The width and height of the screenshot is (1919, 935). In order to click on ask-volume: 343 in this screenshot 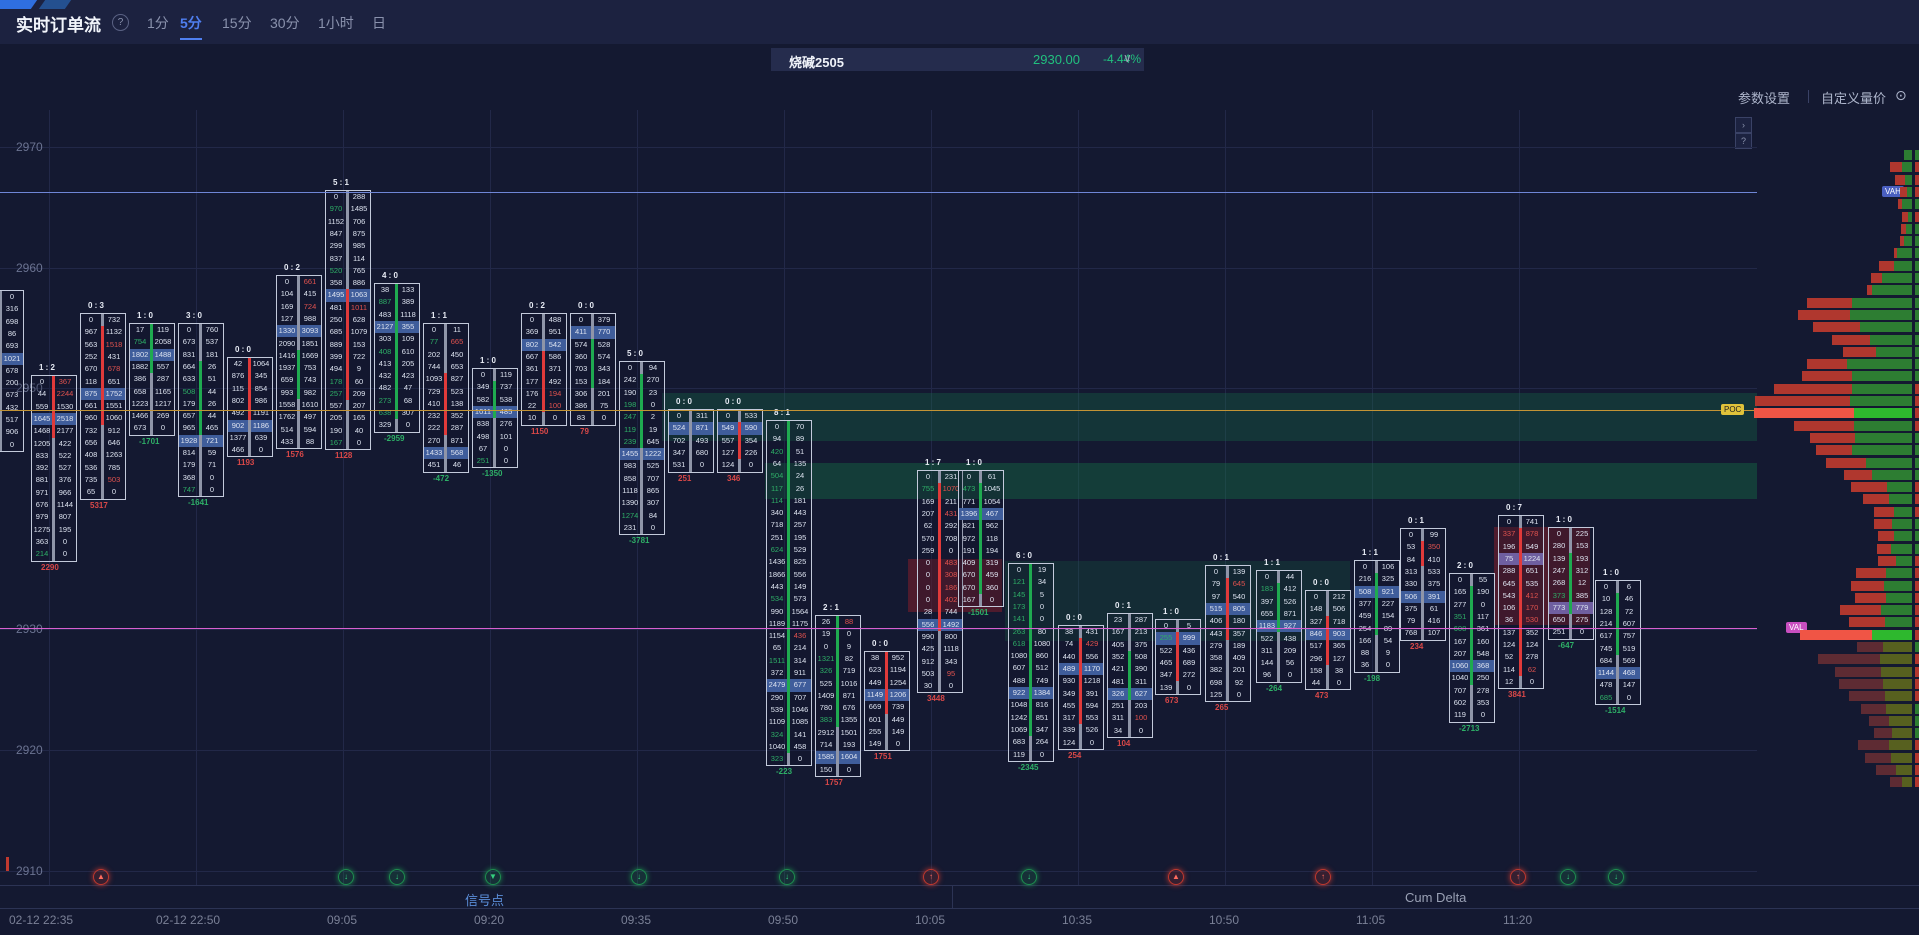, I will do `click(604, 369)`.